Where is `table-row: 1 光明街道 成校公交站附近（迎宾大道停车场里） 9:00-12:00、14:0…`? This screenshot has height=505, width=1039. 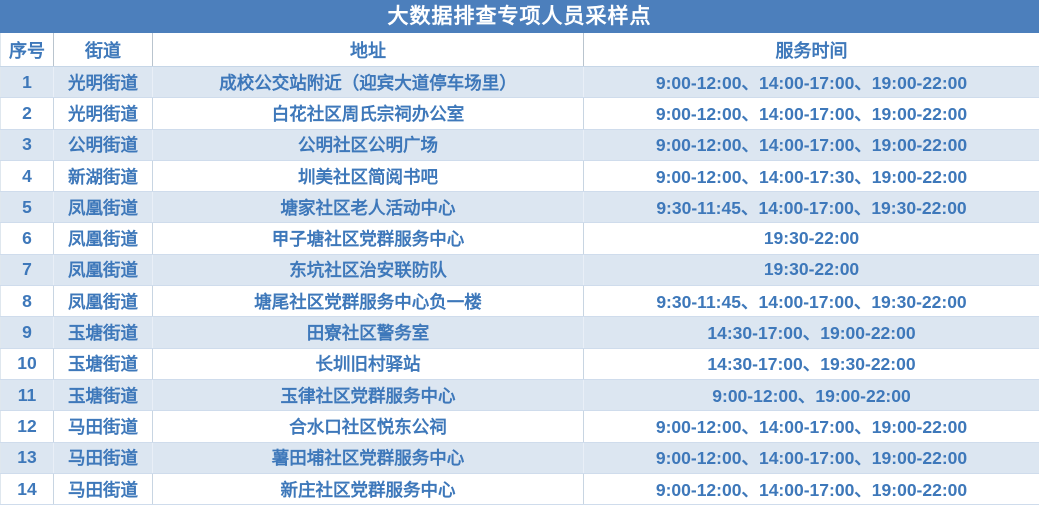 table-row: 1 光明街道 成校公交站附近（迎宾大道停车场里） 9:00-12:00、14:0… is located at coordinates (519, 82).